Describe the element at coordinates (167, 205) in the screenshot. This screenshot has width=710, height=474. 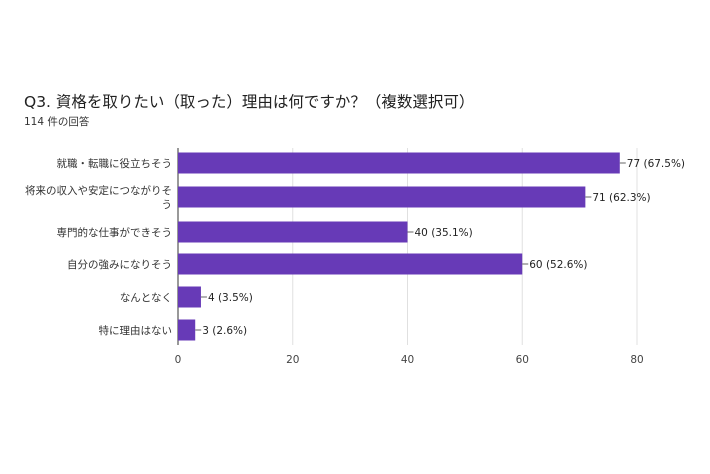
I see `category-label: う` at that location.